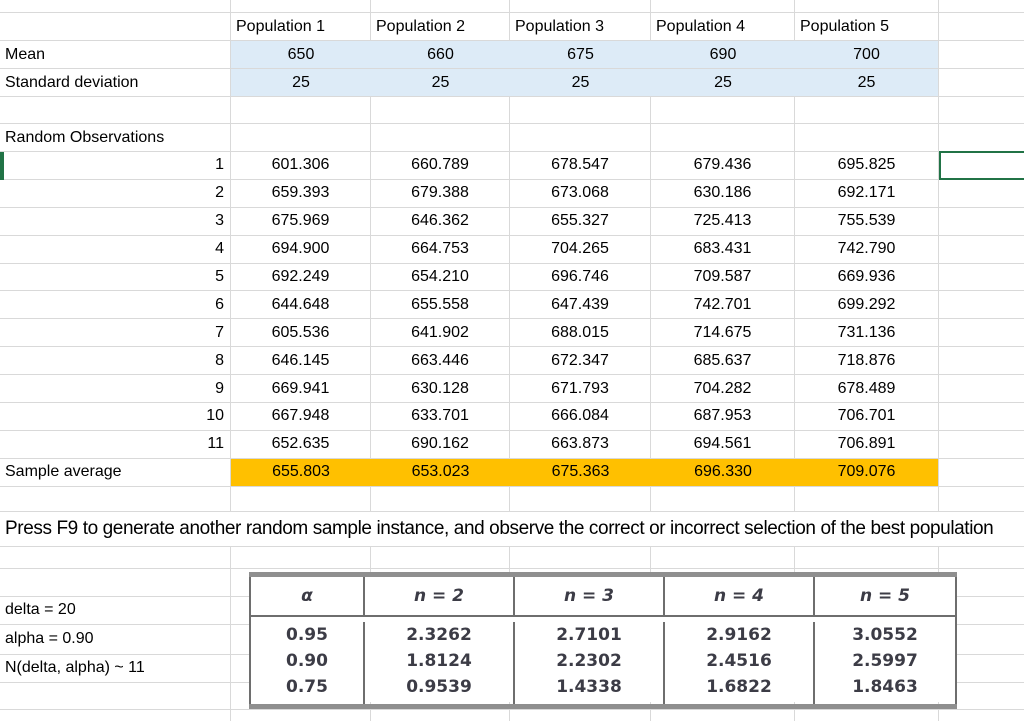  Describe the element at coordinates (723, 305) in the screenshot. I see `cell-obs-value: 742.701` at that location.